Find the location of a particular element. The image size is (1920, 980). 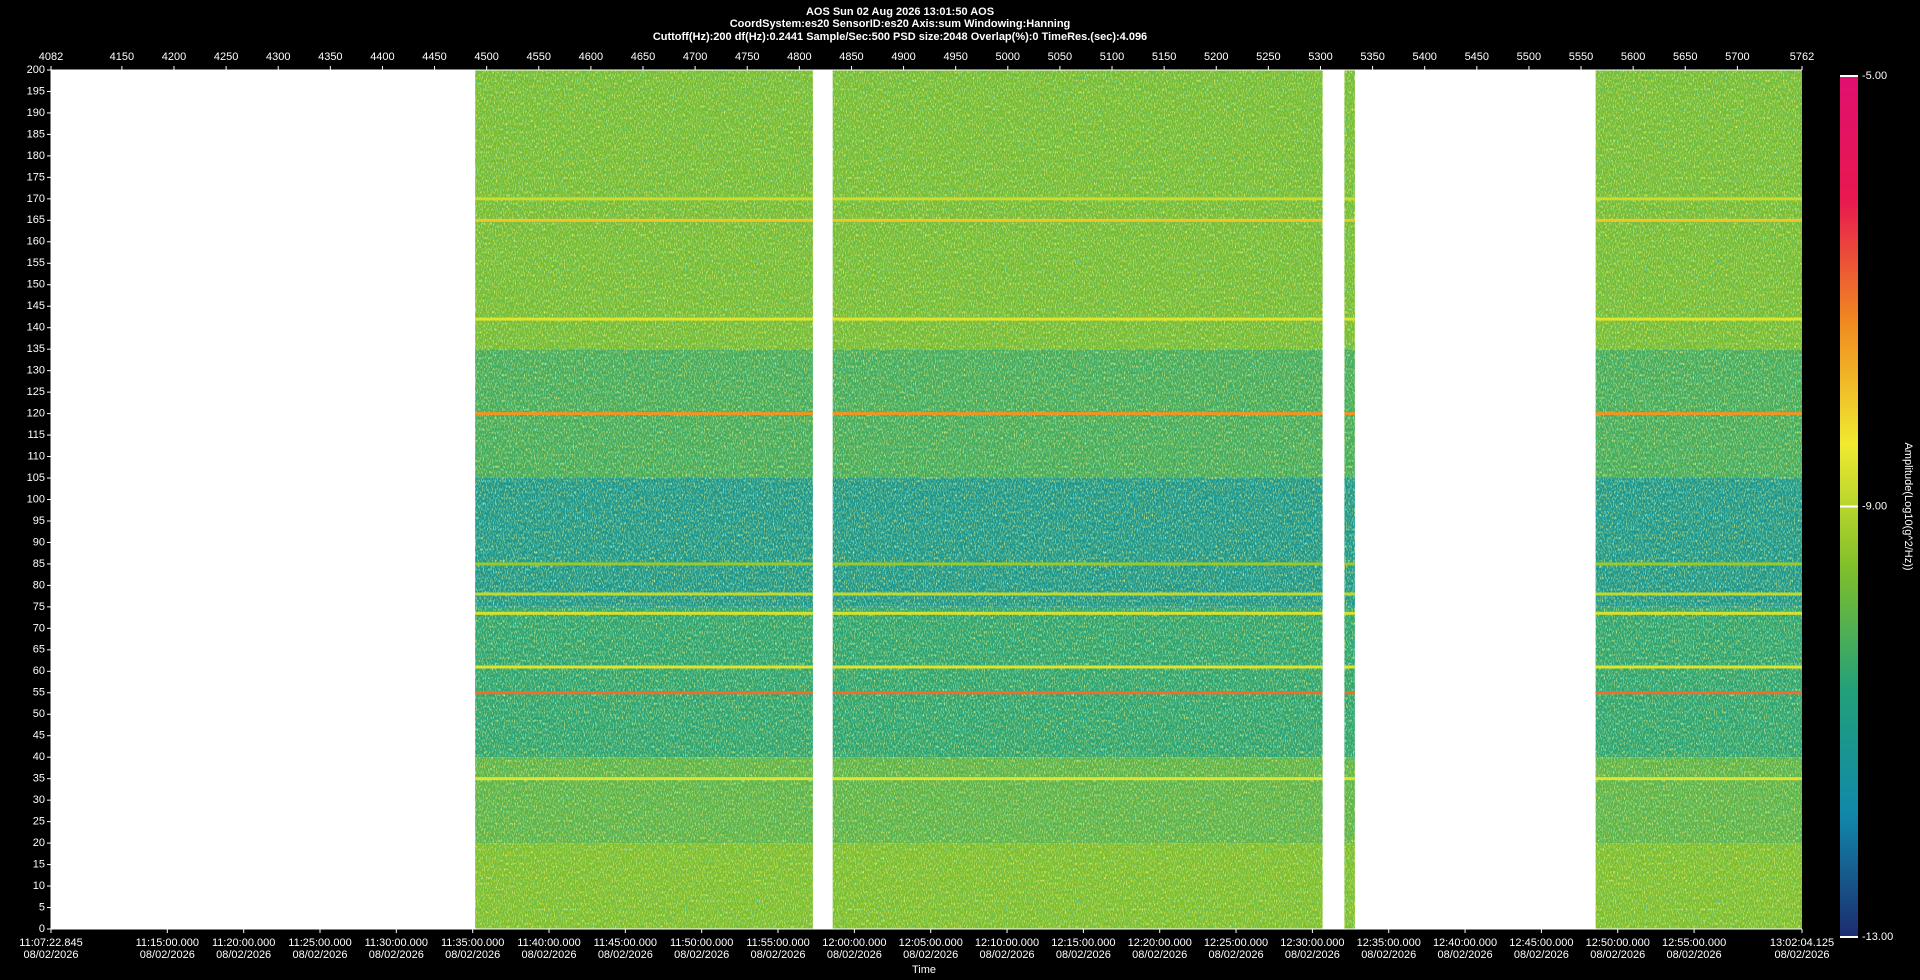

x-tick-label: 5550 is located at coordinates (1581, 57).